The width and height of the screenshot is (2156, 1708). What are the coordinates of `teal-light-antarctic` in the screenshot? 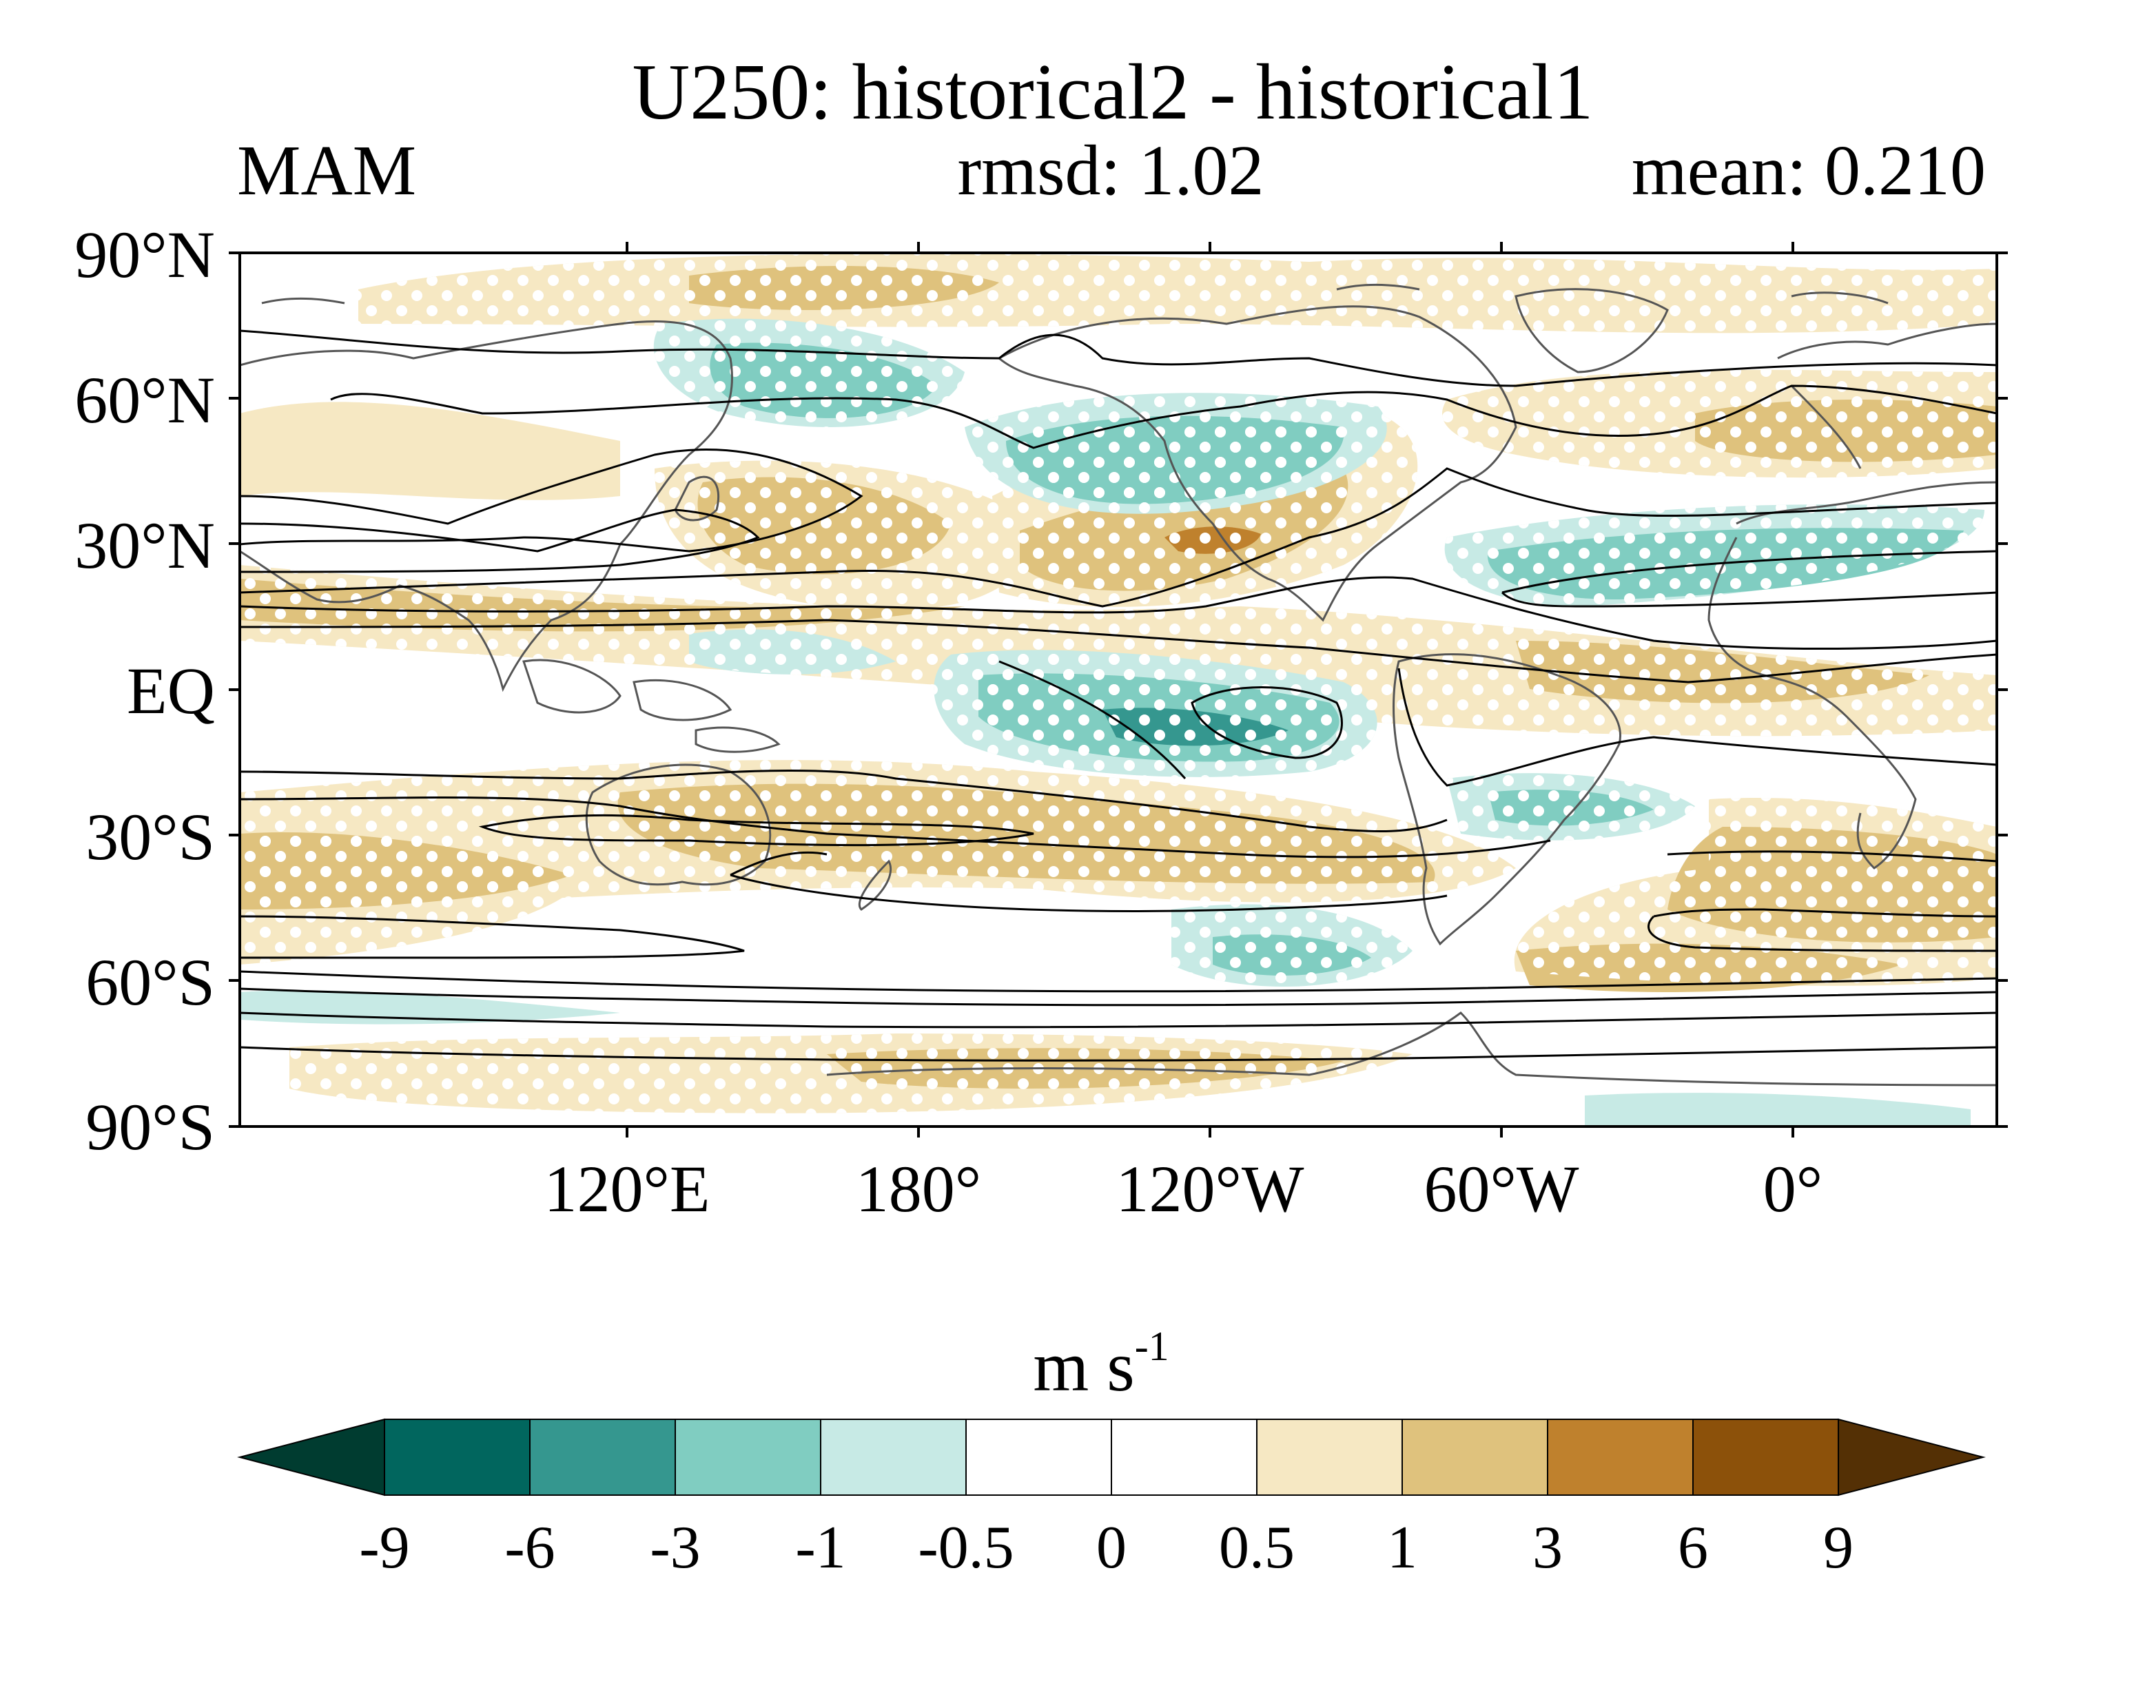 It's located at (1778, 1109).